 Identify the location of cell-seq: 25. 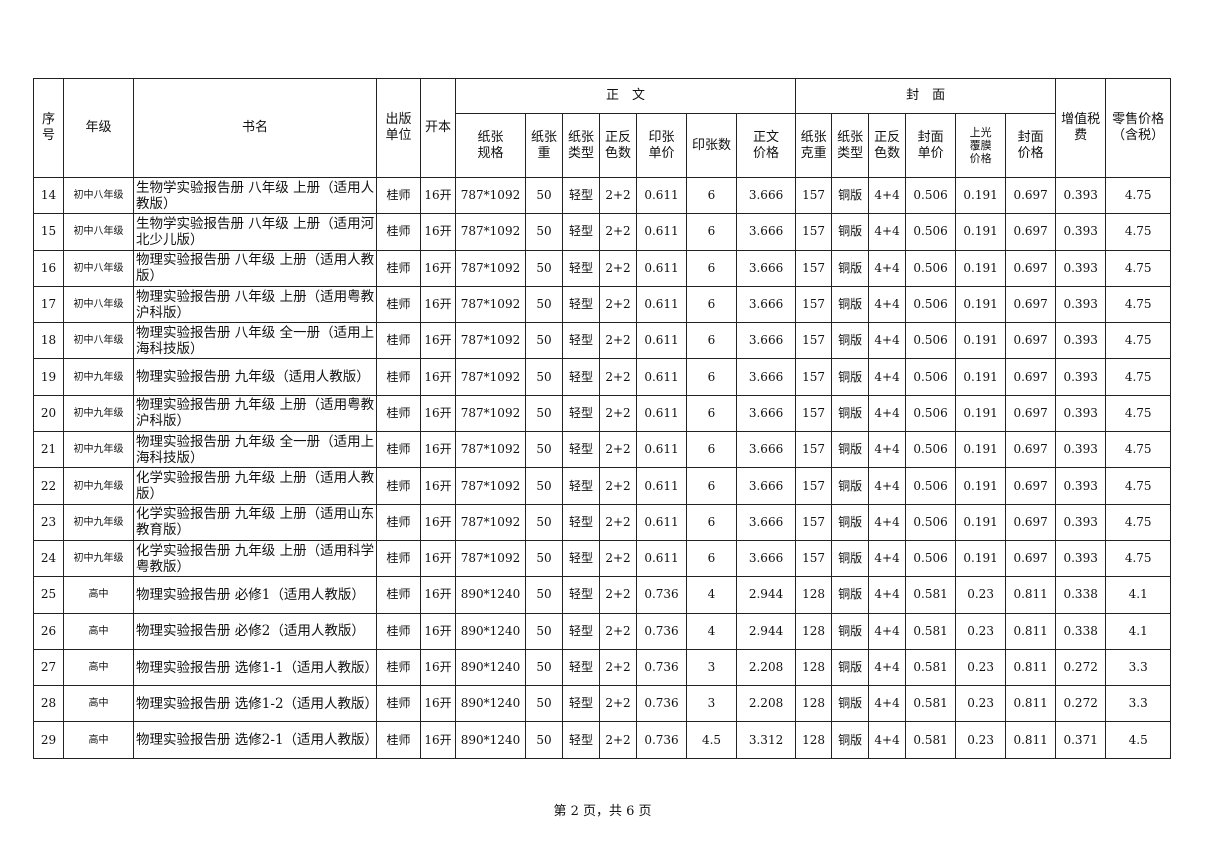
(48, 595).